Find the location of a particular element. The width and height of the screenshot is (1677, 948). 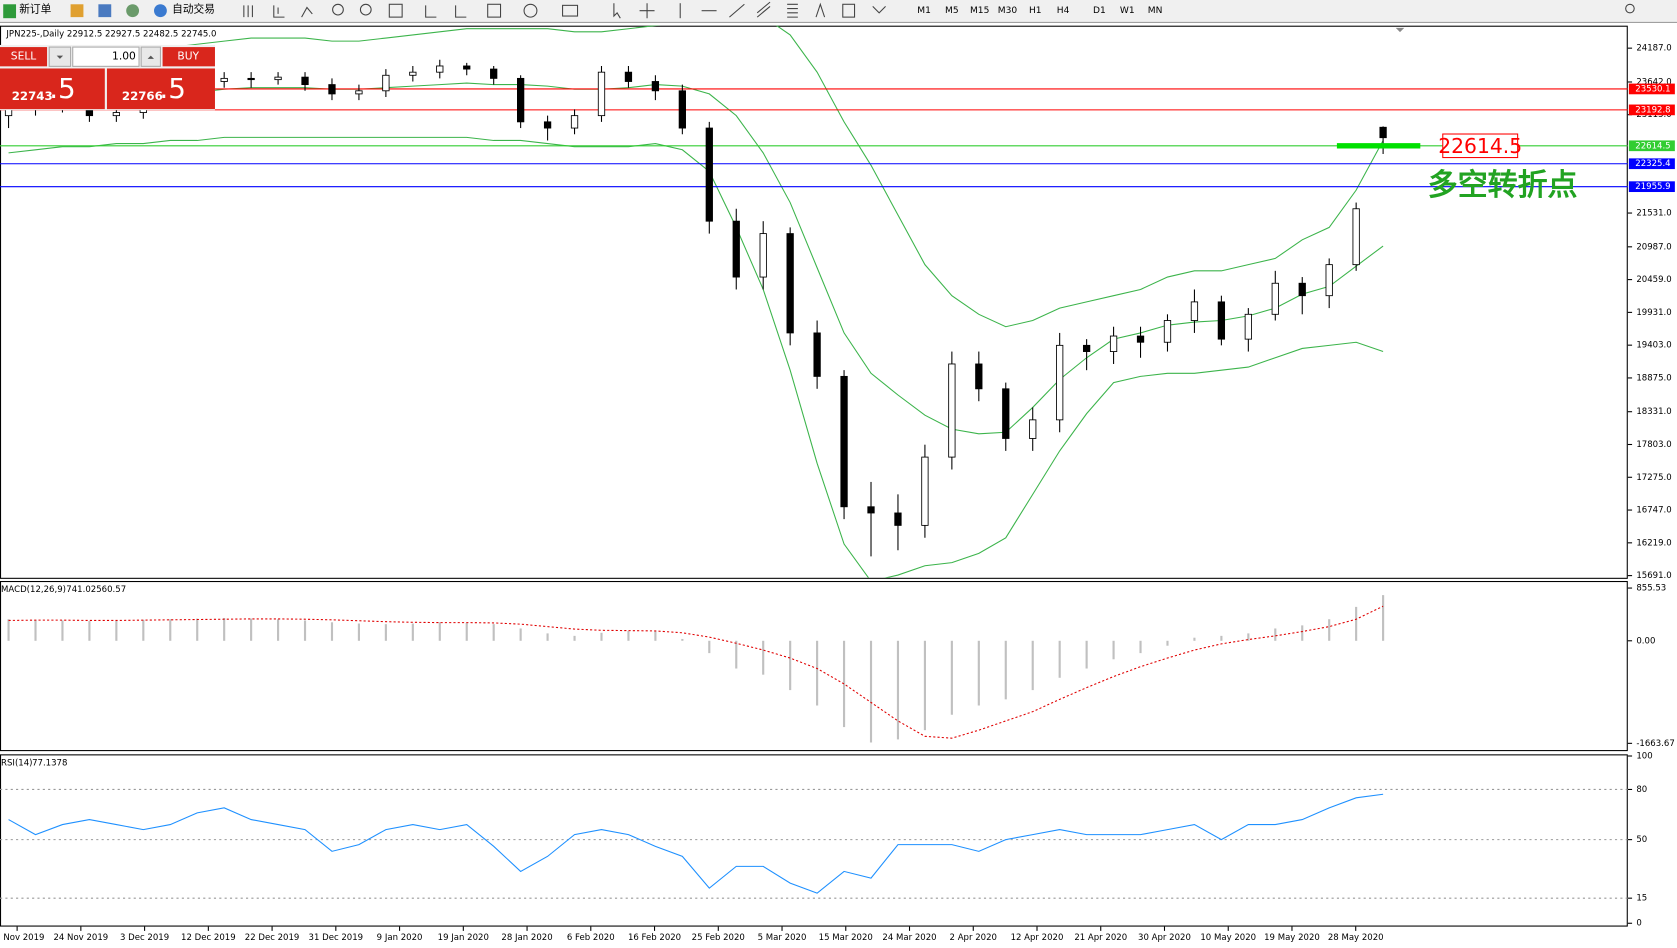

timeframe-button: W1 is located at coordinates (1127, 11).